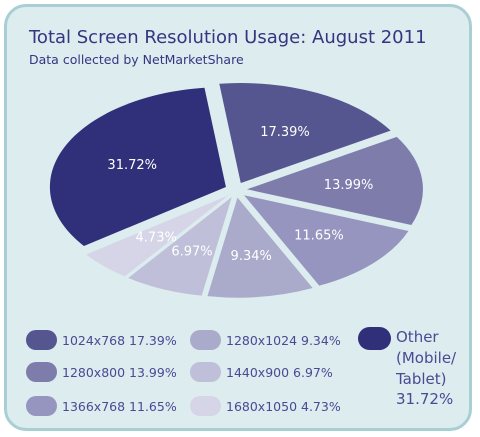 The image size is (480, 437). I want to click on legend-item-1366x768: 1366x768 11.65%, so click(101, 406).